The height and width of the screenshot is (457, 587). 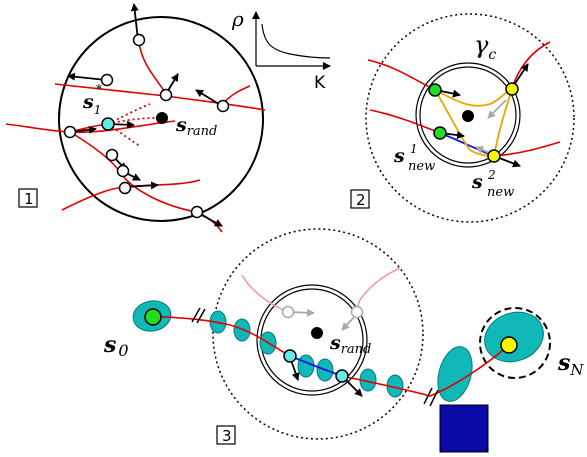 What do you see at coordinates (485, 47) in the screenshot?
I see `gamma-label: γc` at bounding box center [485, 47].